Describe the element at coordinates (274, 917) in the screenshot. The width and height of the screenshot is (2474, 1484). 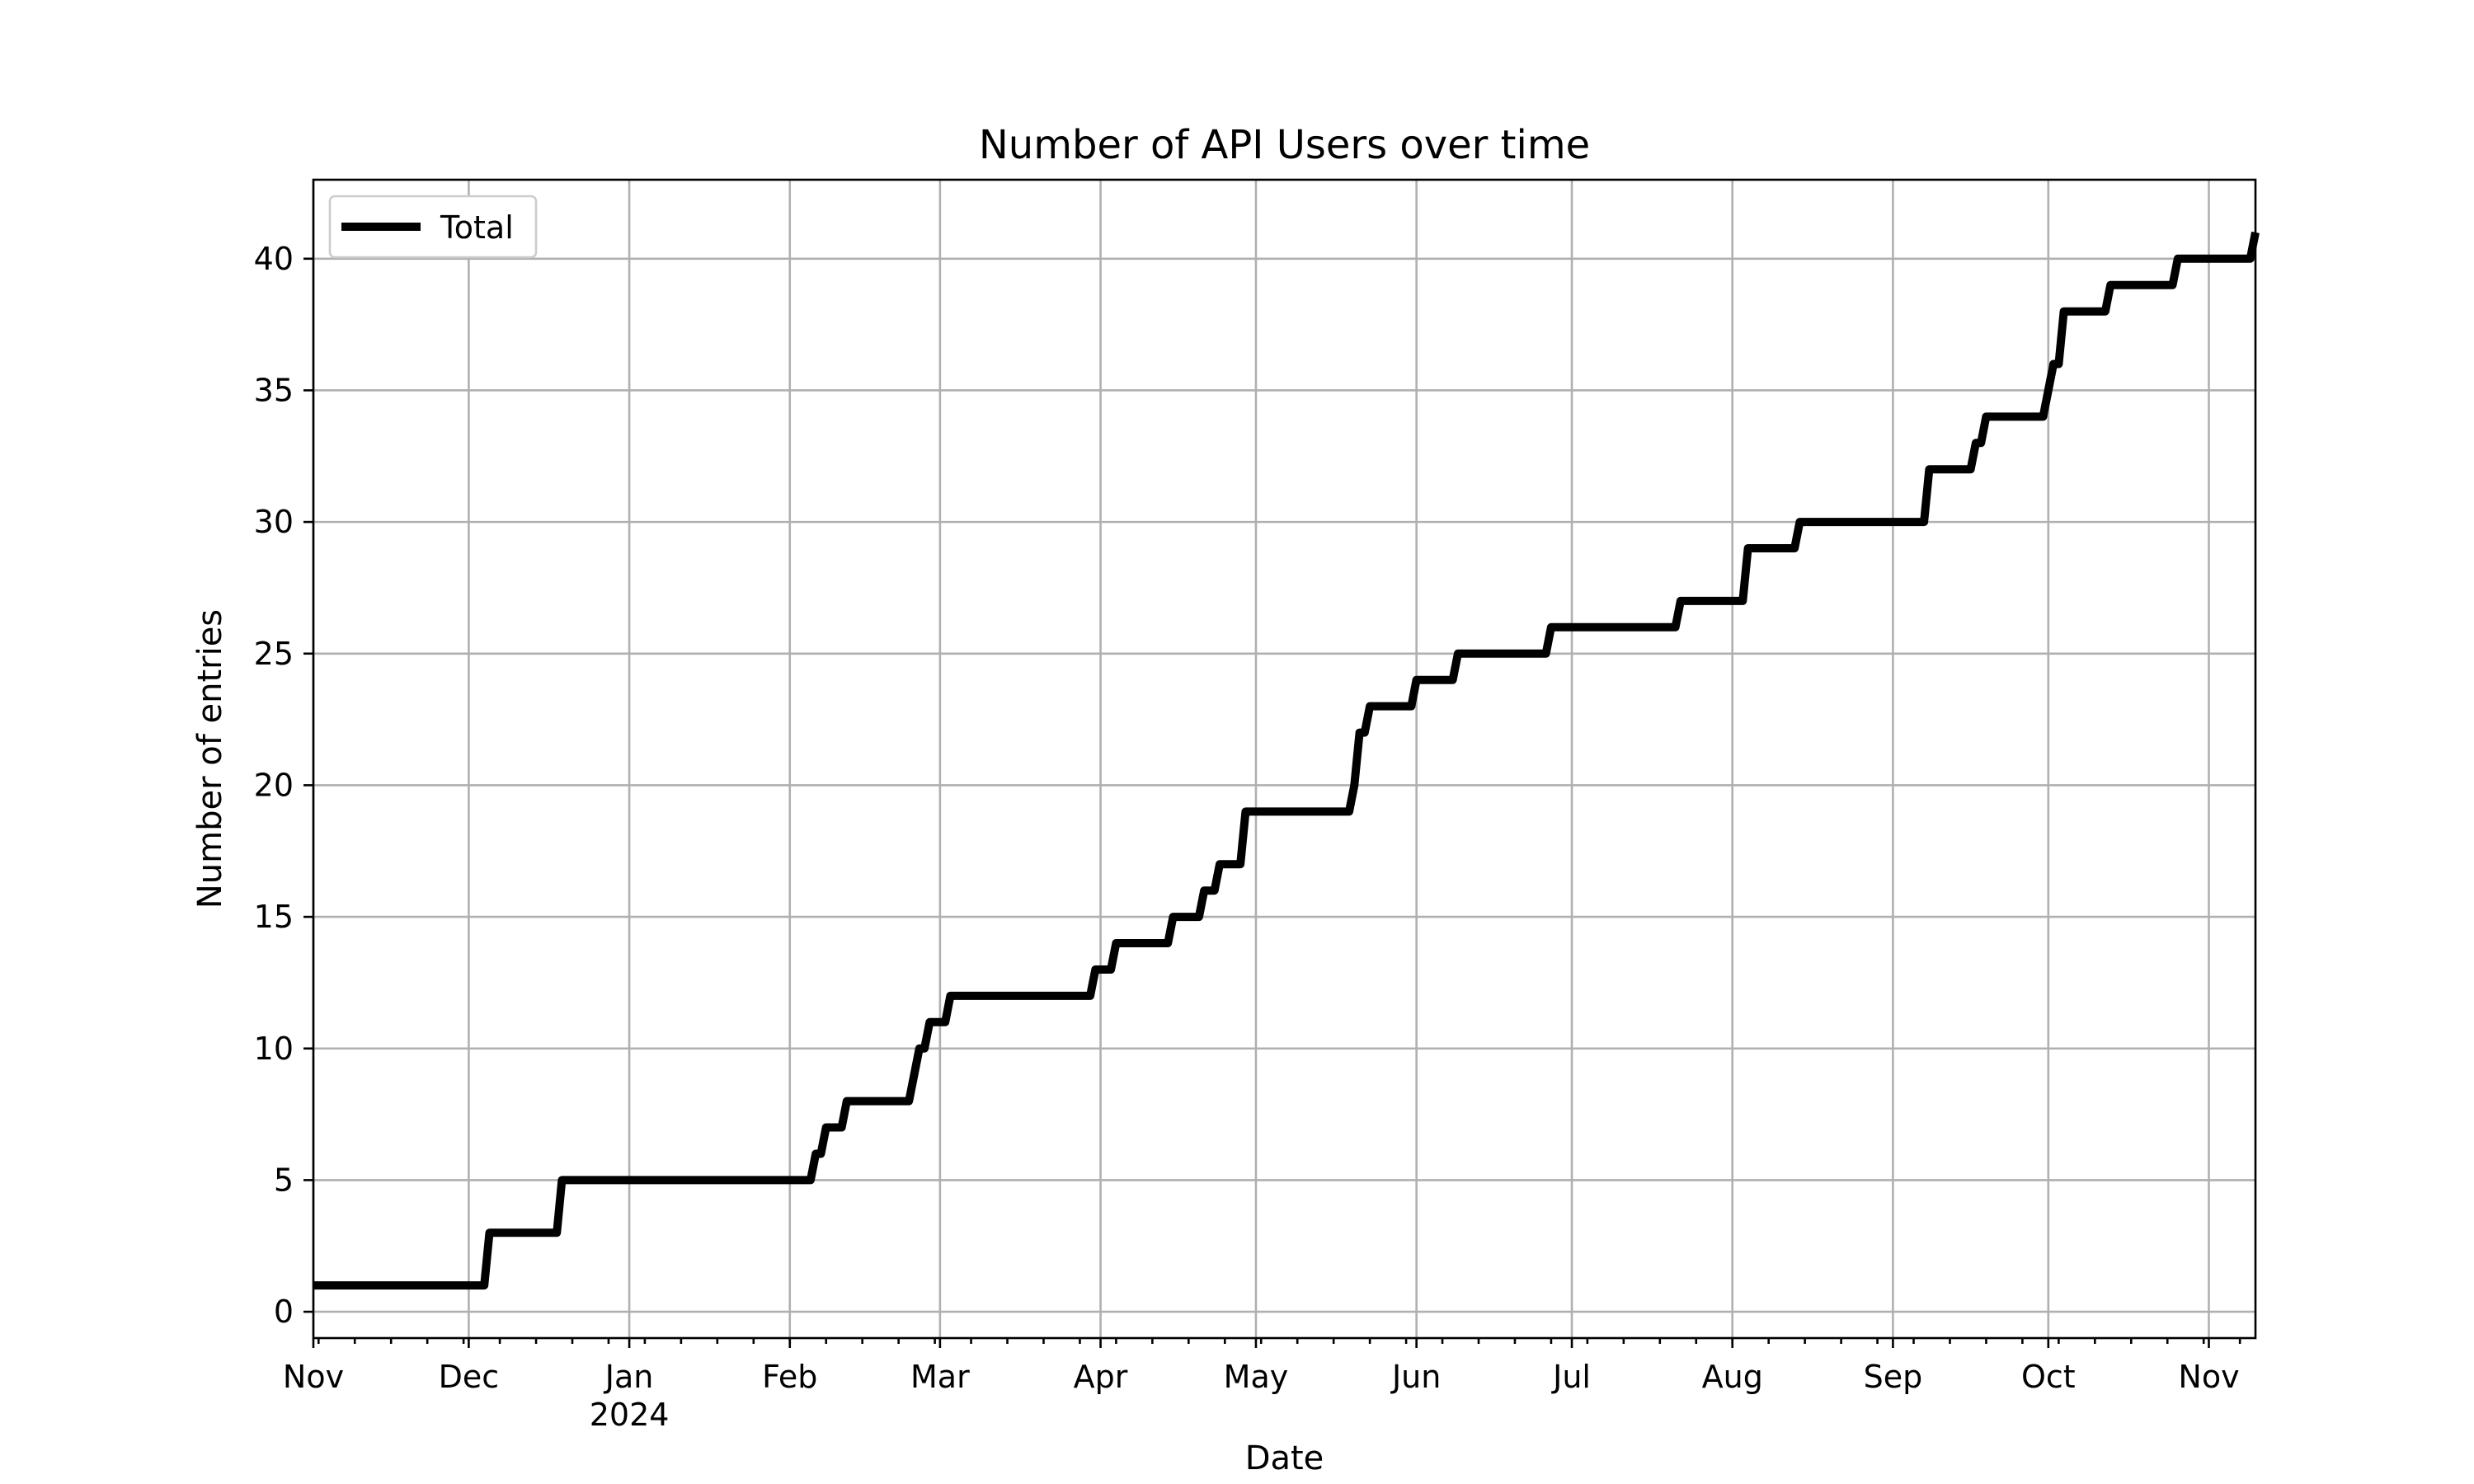
I see `y-tick-label: 15` at that location.